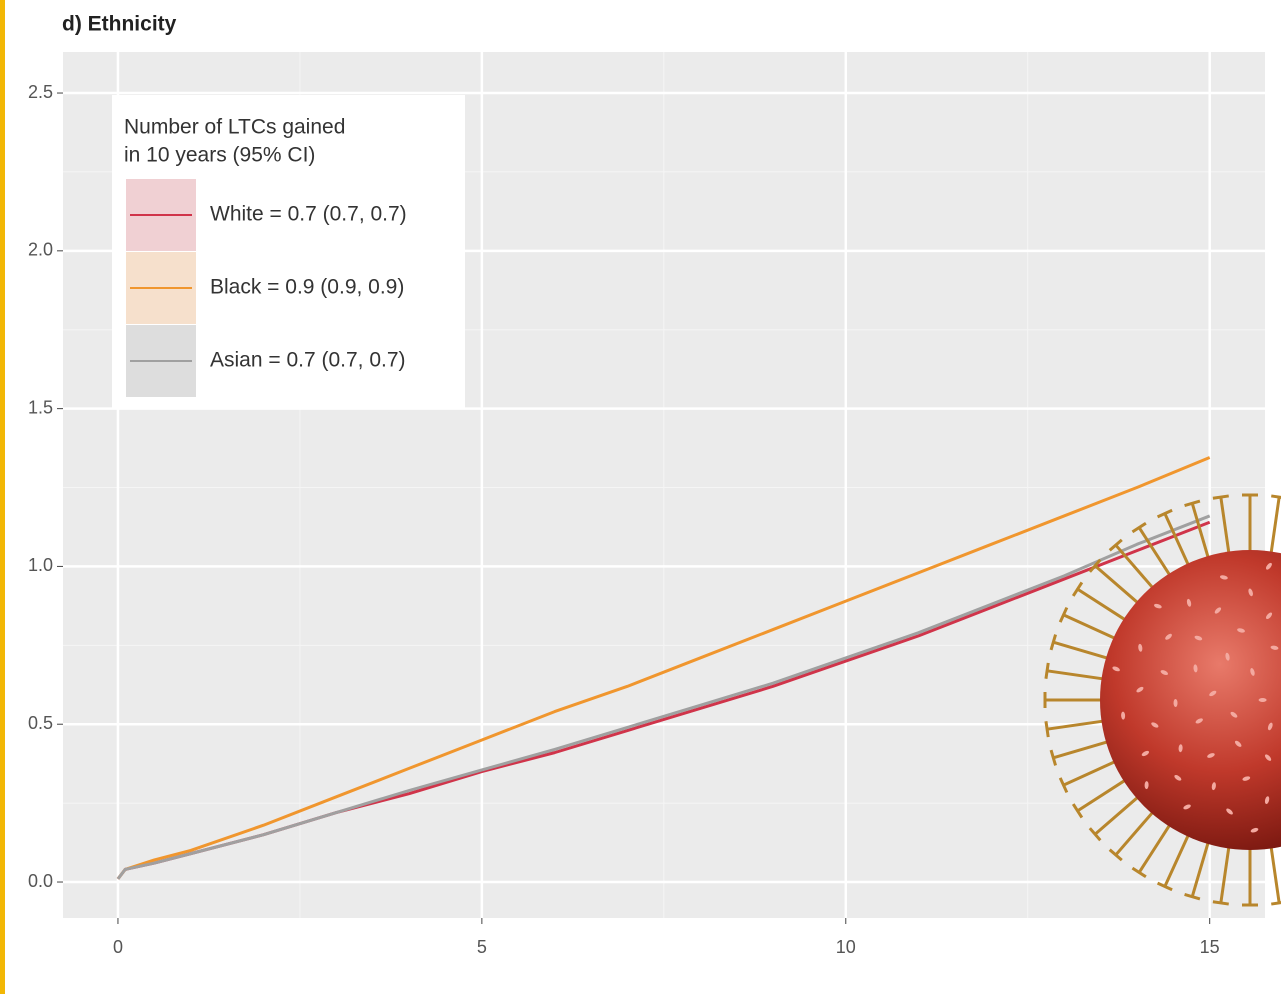 The width and height of the screenshot is (1281, 999). I want to click on y-tick-label: 1.0, so click(40, 565).